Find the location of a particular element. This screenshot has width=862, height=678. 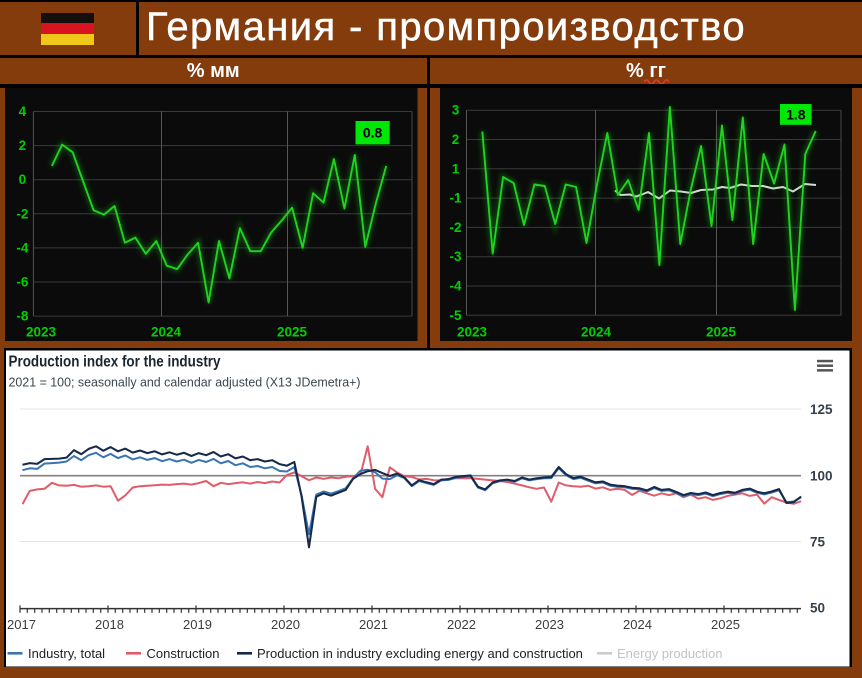

svg-text: 4 is located at coordinates (23, 111).